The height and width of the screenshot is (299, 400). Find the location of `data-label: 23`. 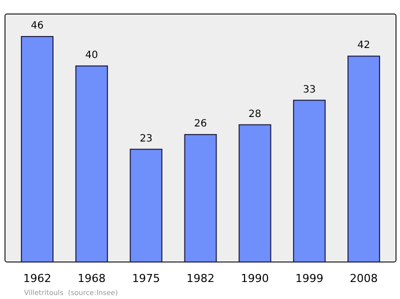

data-label: 23 is located at coordinates (146, 138).